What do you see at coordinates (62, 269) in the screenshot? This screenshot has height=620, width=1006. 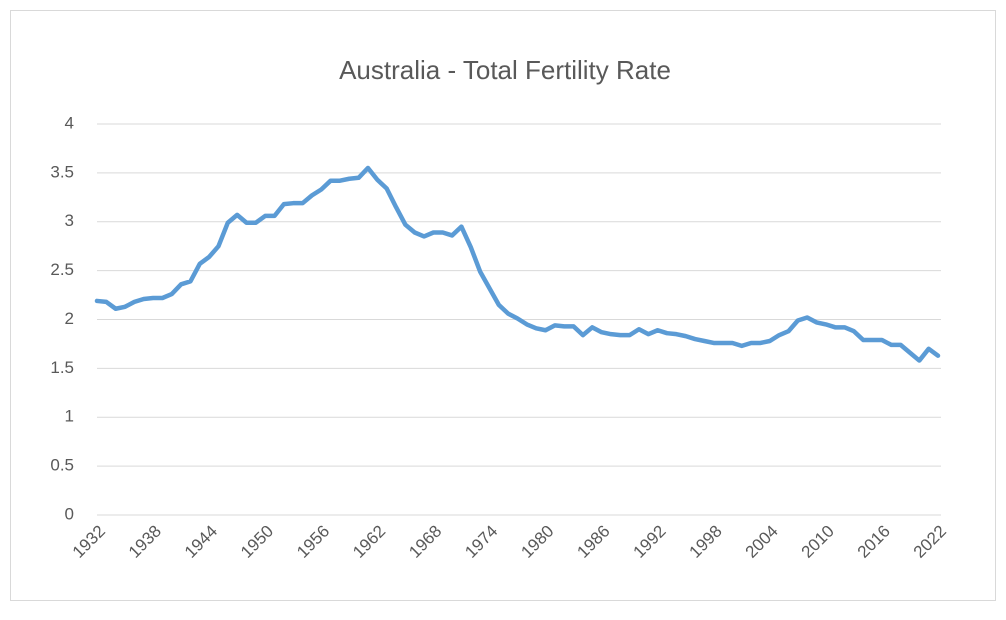 I see `y-tick-label: 2.5` at bounding box center [62, 269].